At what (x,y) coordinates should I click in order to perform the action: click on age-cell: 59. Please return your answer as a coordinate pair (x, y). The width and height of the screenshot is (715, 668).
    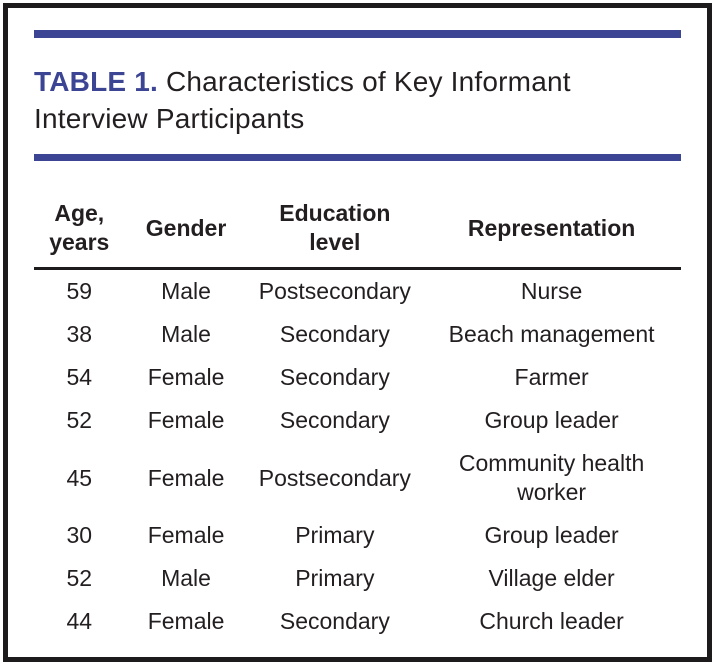
    Looking at the image, I should click on (79, 291).